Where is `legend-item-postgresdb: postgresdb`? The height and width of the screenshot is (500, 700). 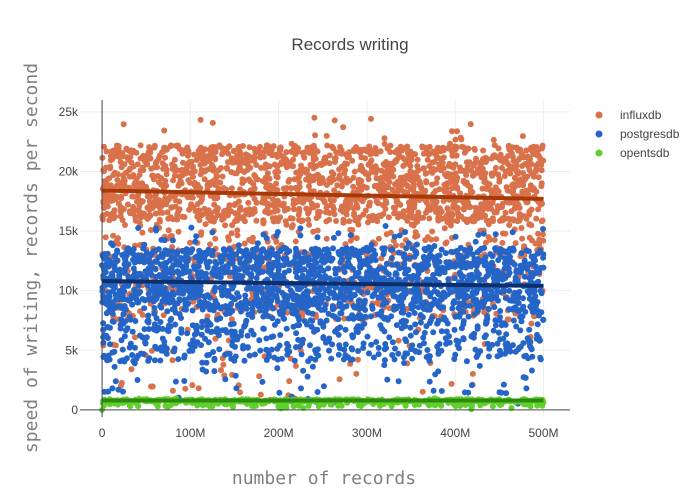 legend-item-postgresdb: postgresdb is located at coordinates (637, 134).